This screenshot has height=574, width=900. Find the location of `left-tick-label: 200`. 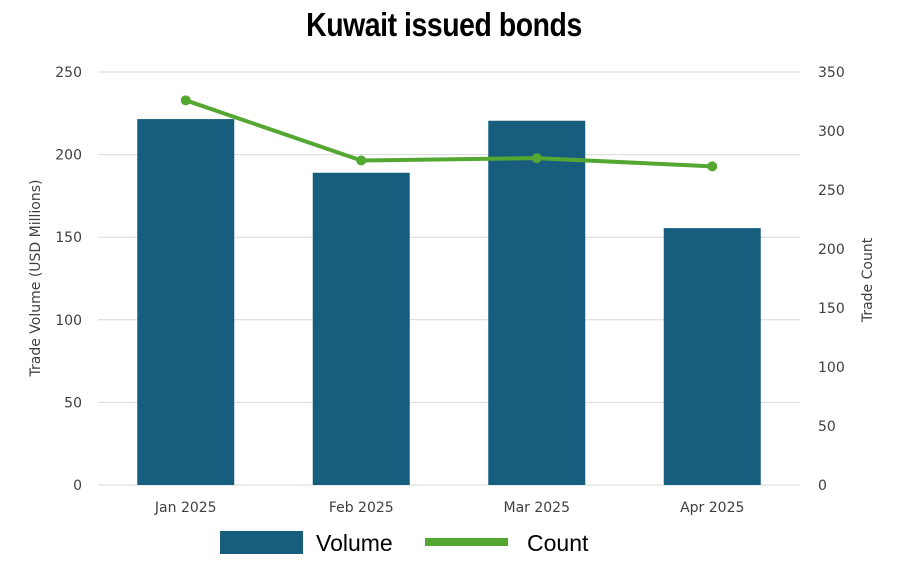

left-tick-label: 200 is located at coordinates (68, 156).